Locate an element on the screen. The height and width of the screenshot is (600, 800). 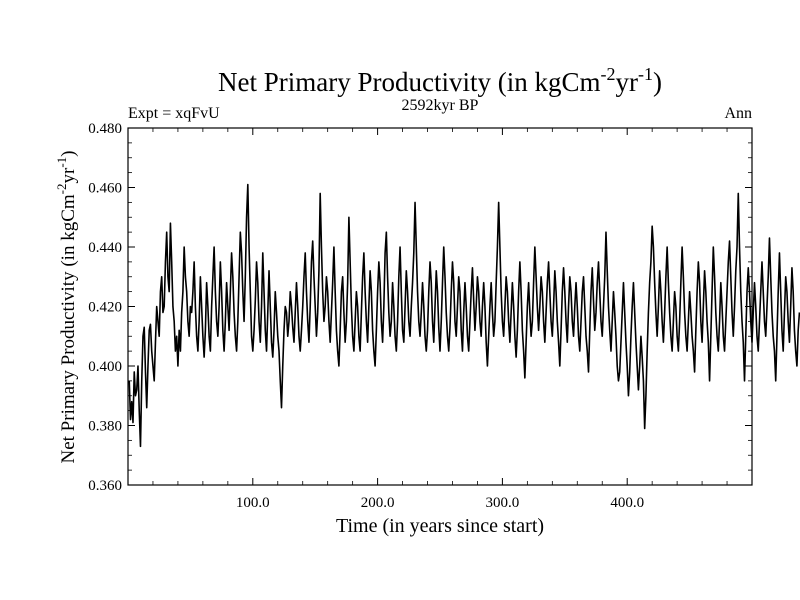
chart-title-sup1: -2 is located at coordinates (607, 74).